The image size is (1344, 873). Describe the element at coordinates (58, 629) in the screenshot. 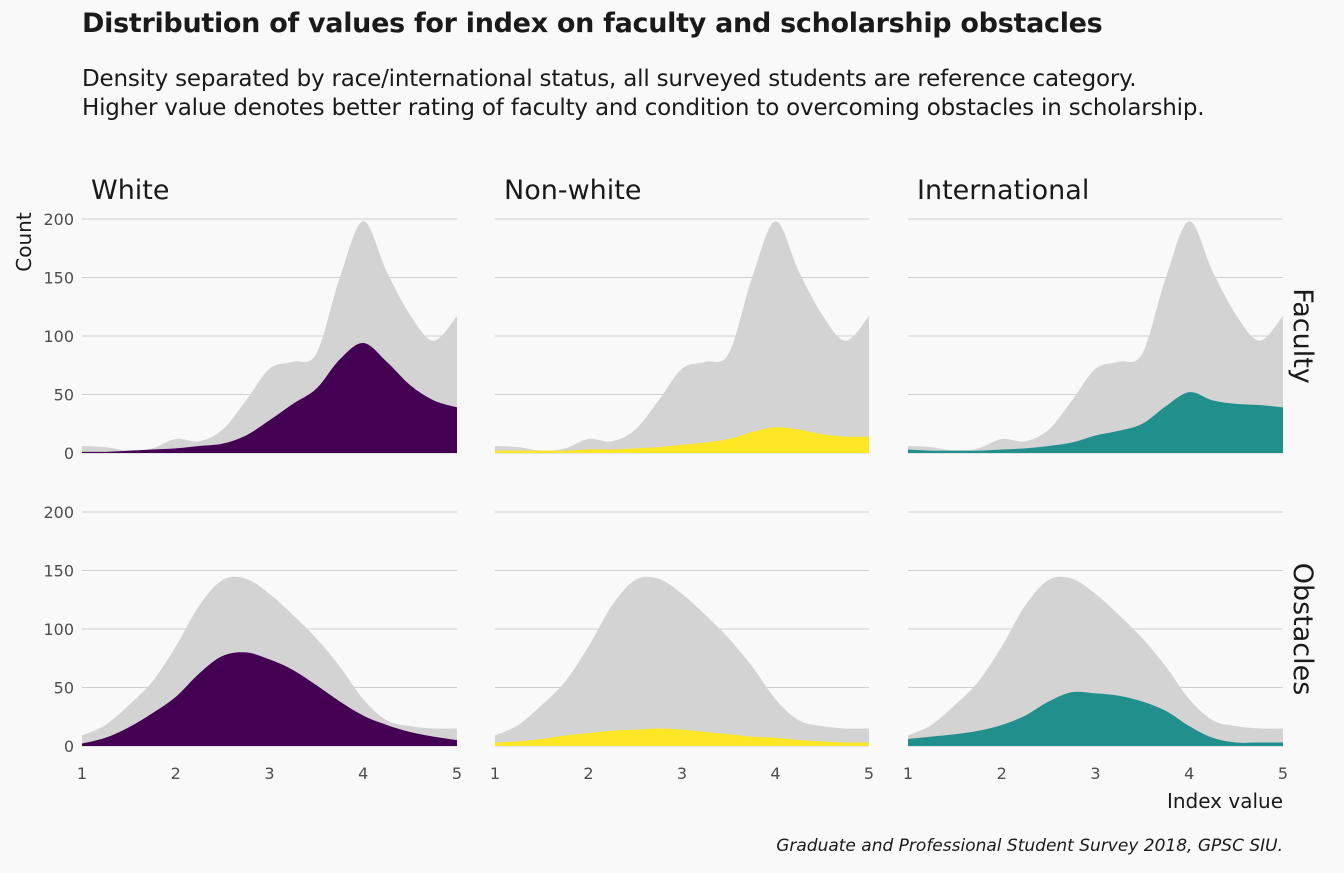

I see `y-tick-label-obstacles-100: 100` at that location.